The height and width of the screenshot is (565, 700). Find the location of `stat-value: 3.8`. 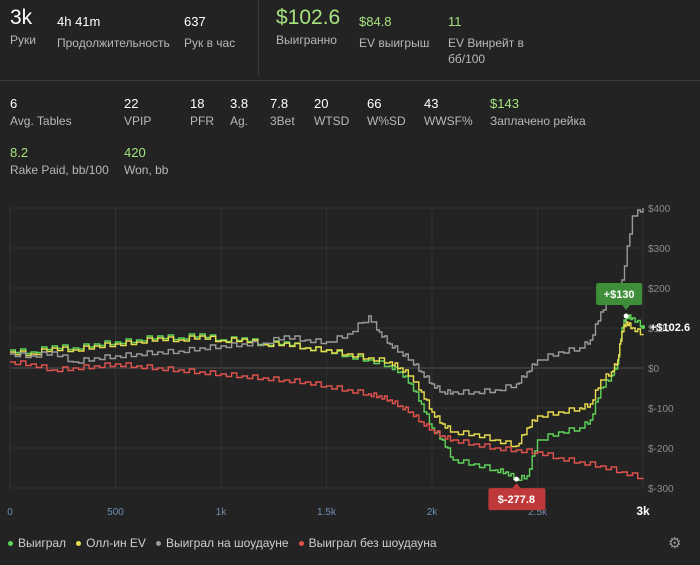

stat-value: 3.8 is located at coordinates (239, 103).